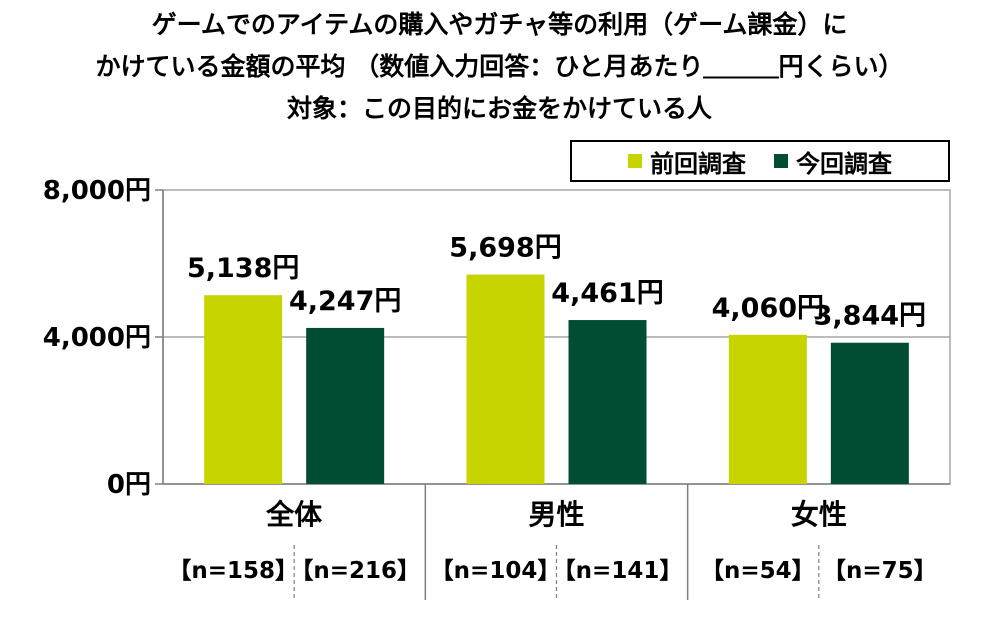  Describe the element at coordinates (760, 161) in the screenshot. I see `chart-legend: 前回調査 今回調査` at that location.